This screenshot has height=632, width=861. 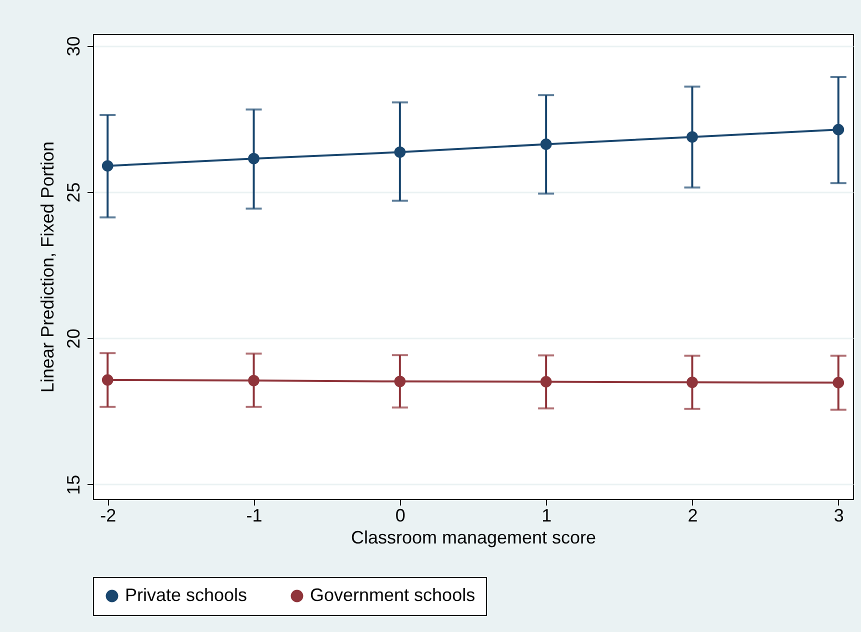 I want to click on y-tick-label: 20, so click(x=74, y=338).